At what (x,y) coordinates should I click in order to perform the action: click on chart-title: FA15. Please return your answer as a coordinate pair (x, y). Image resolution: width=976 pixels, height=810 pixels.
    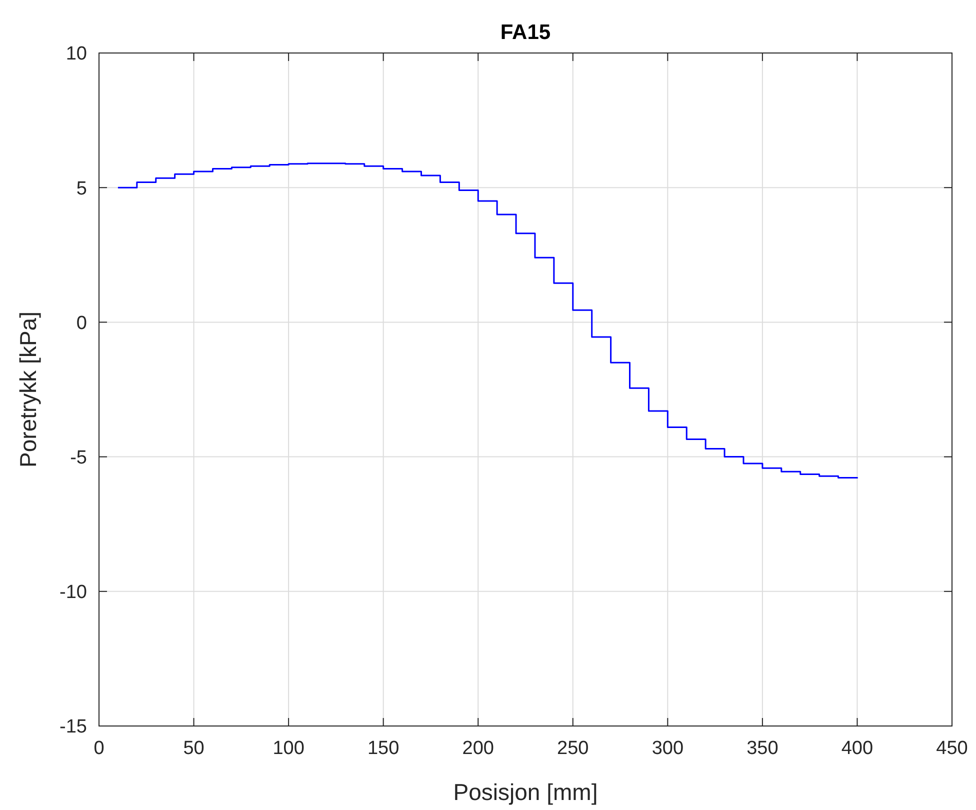
    Looking at the image, I should click on (525, 32).